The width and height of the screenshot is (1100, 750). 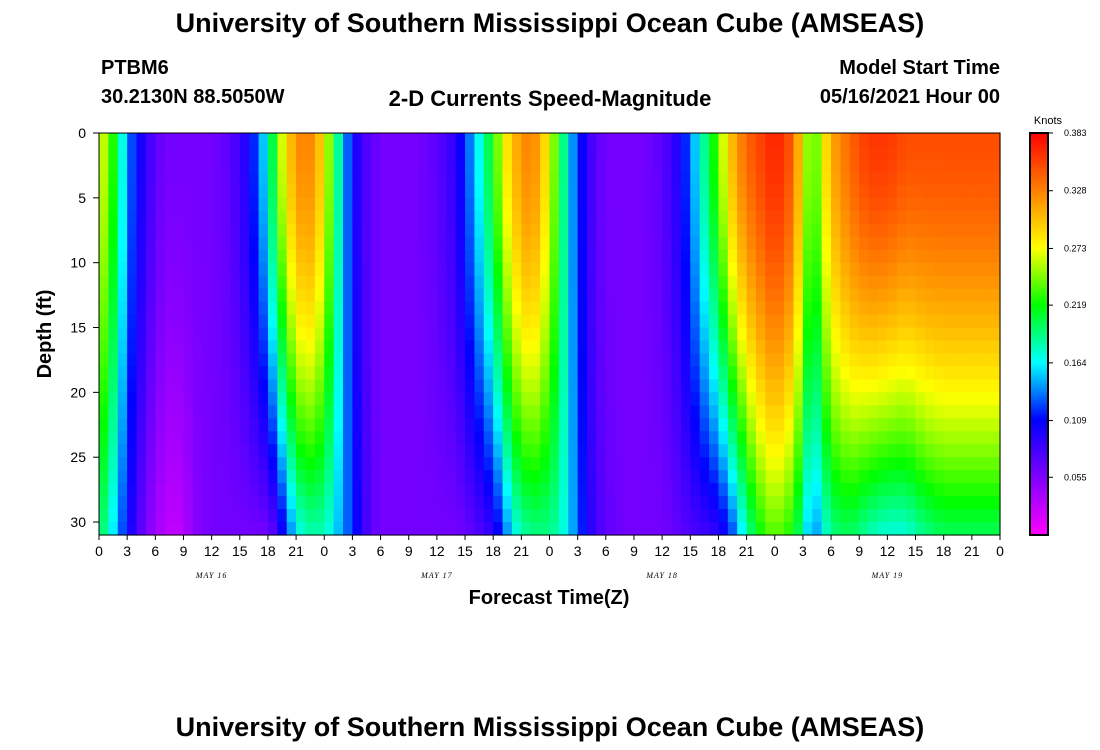 I want to click on x-tick-label: 3, so click(x=127, y=551).